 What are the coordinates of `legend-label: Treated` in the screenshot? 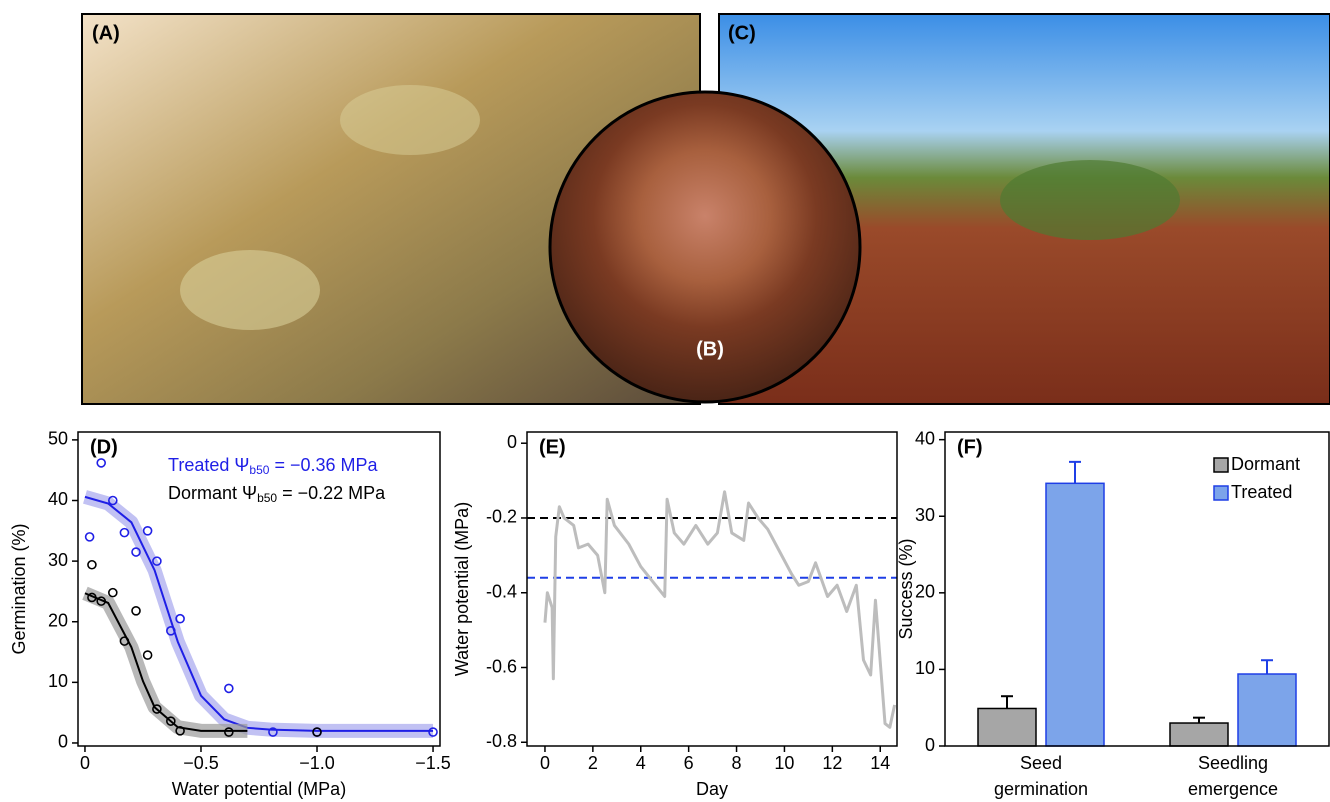 It's located at (1261, 492).